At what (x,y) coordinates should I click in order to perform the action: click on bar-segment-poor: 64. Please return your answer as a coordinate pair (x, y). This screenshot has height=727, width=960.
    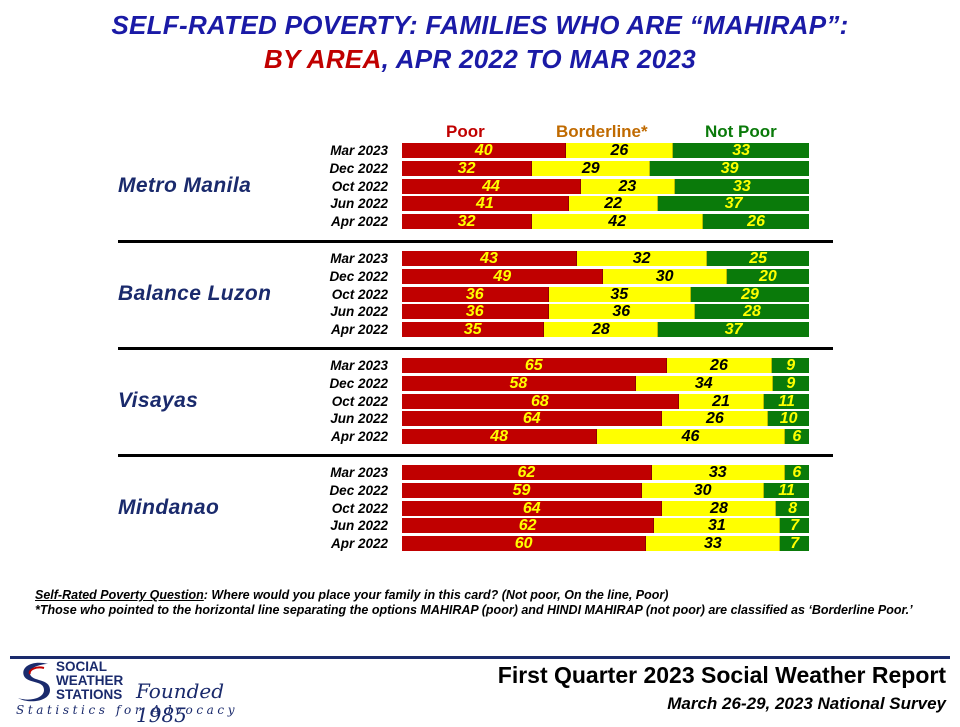
    Looking at the image, I should click on (532, 419).